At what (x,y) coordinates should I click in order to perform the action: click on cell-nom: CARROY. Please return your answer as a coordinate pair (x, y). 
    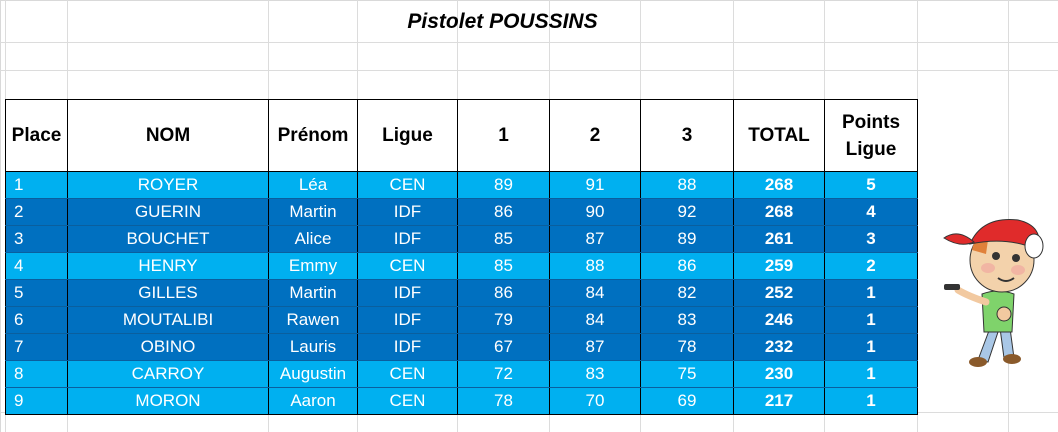
    Looking at the image, I should click on (168, 374).